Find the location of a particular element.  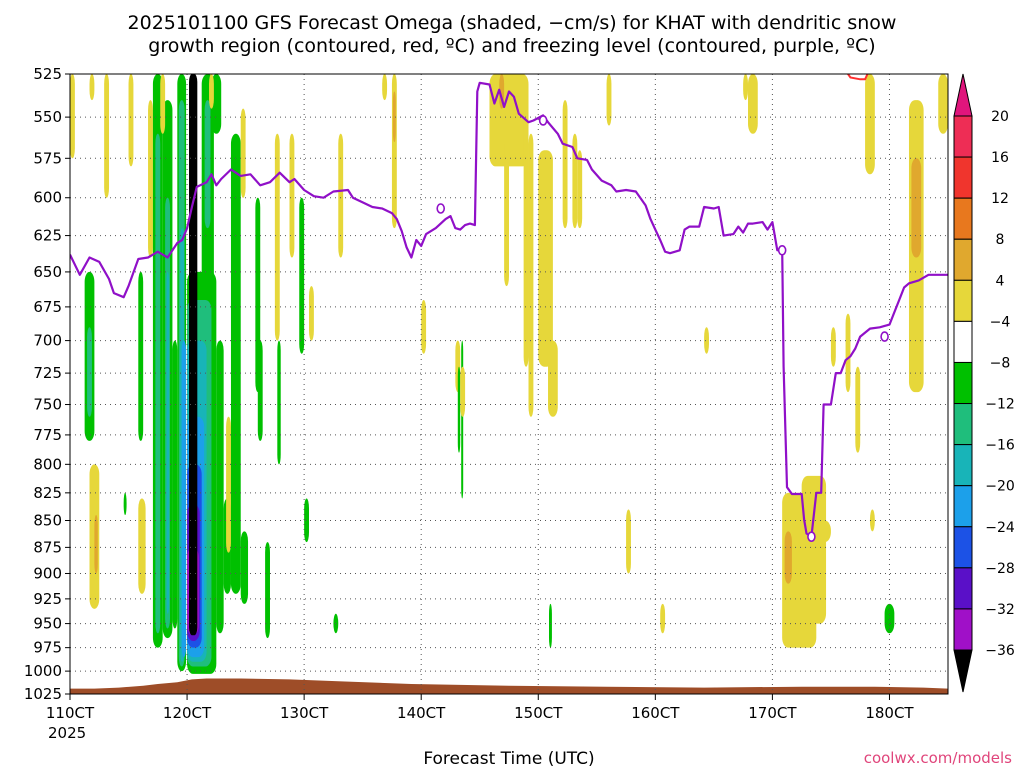

colorbar-label-1: 16 is located at coordinates (1000, 158).